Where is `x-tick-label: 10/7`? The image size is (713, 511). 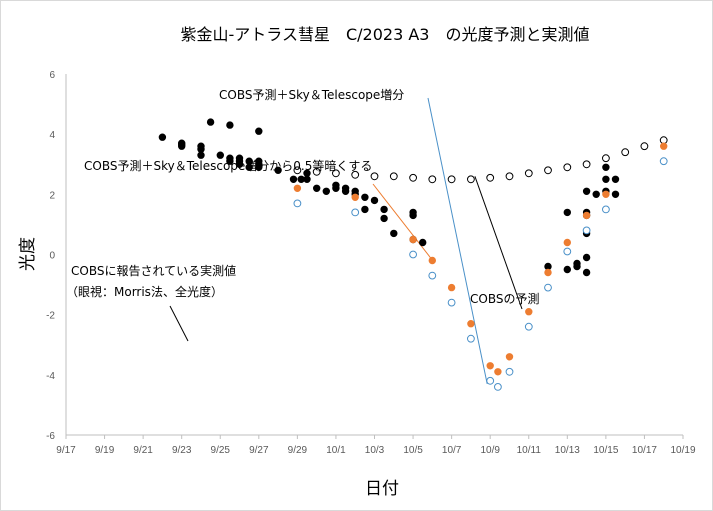
x-tick-label: 10/7 is located at coordinates (452, 450).